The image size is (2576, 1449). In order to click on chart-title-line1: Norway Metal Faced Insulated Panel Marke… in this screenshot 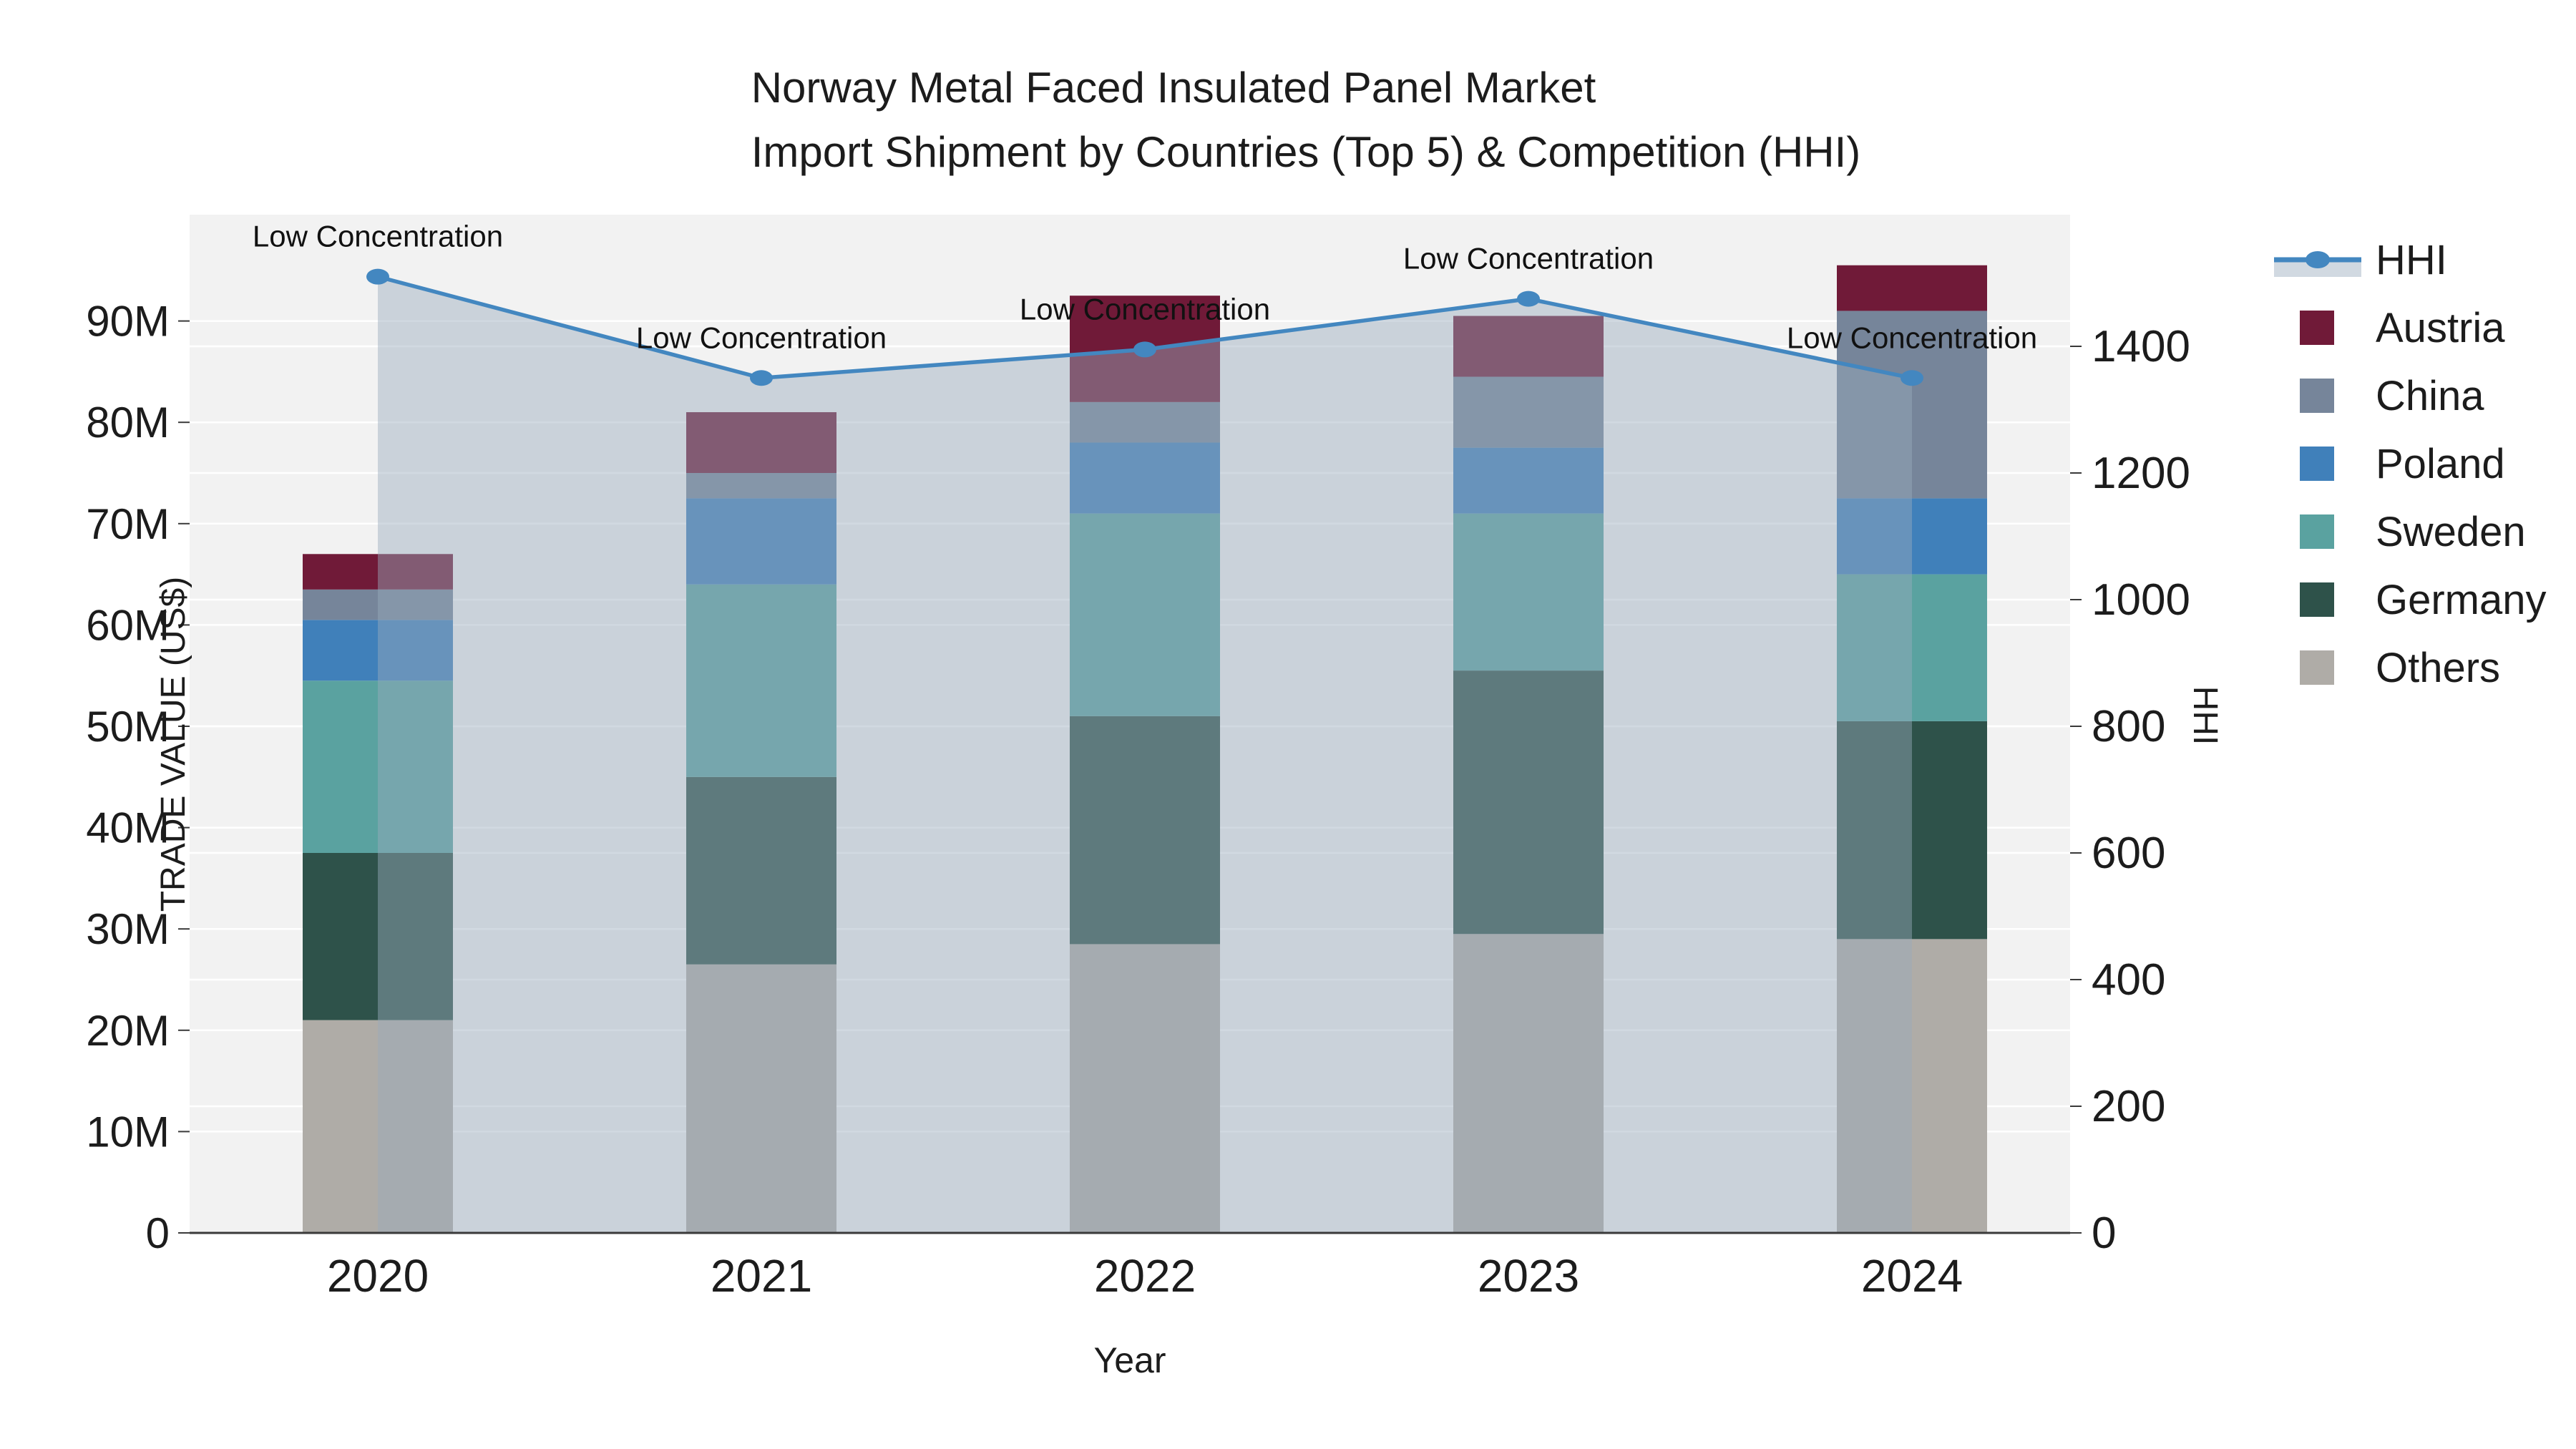, I will do `click(1173, 88)`.